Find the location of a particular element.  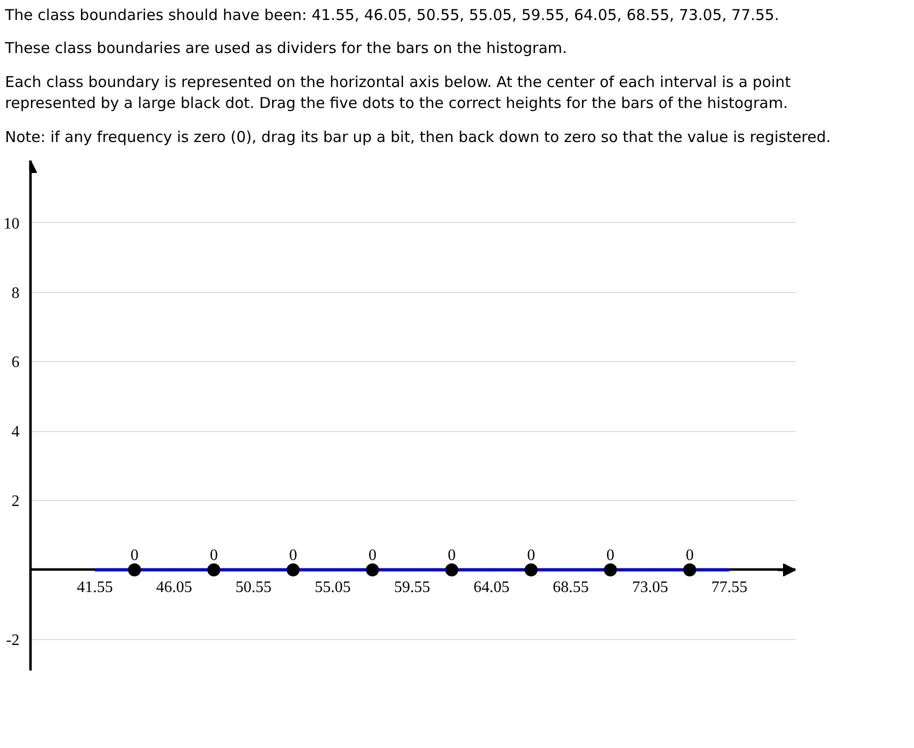

y-tick-label: 6 is located at coordinates (16, 363).